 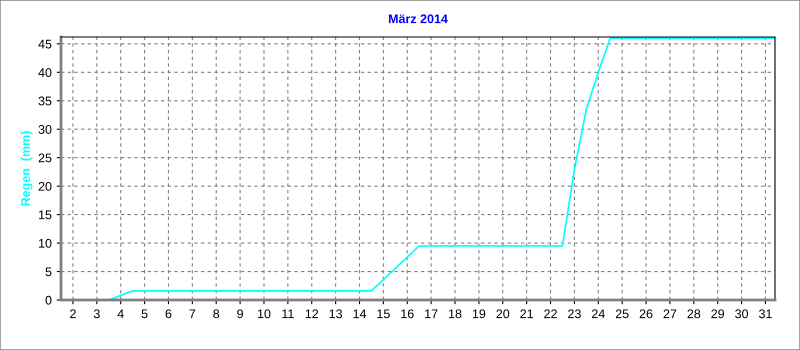 What do you see at coordinates (45, 243) in the screenshot?
I see `y-tick-label: 10` at bounding box center [45, 243].